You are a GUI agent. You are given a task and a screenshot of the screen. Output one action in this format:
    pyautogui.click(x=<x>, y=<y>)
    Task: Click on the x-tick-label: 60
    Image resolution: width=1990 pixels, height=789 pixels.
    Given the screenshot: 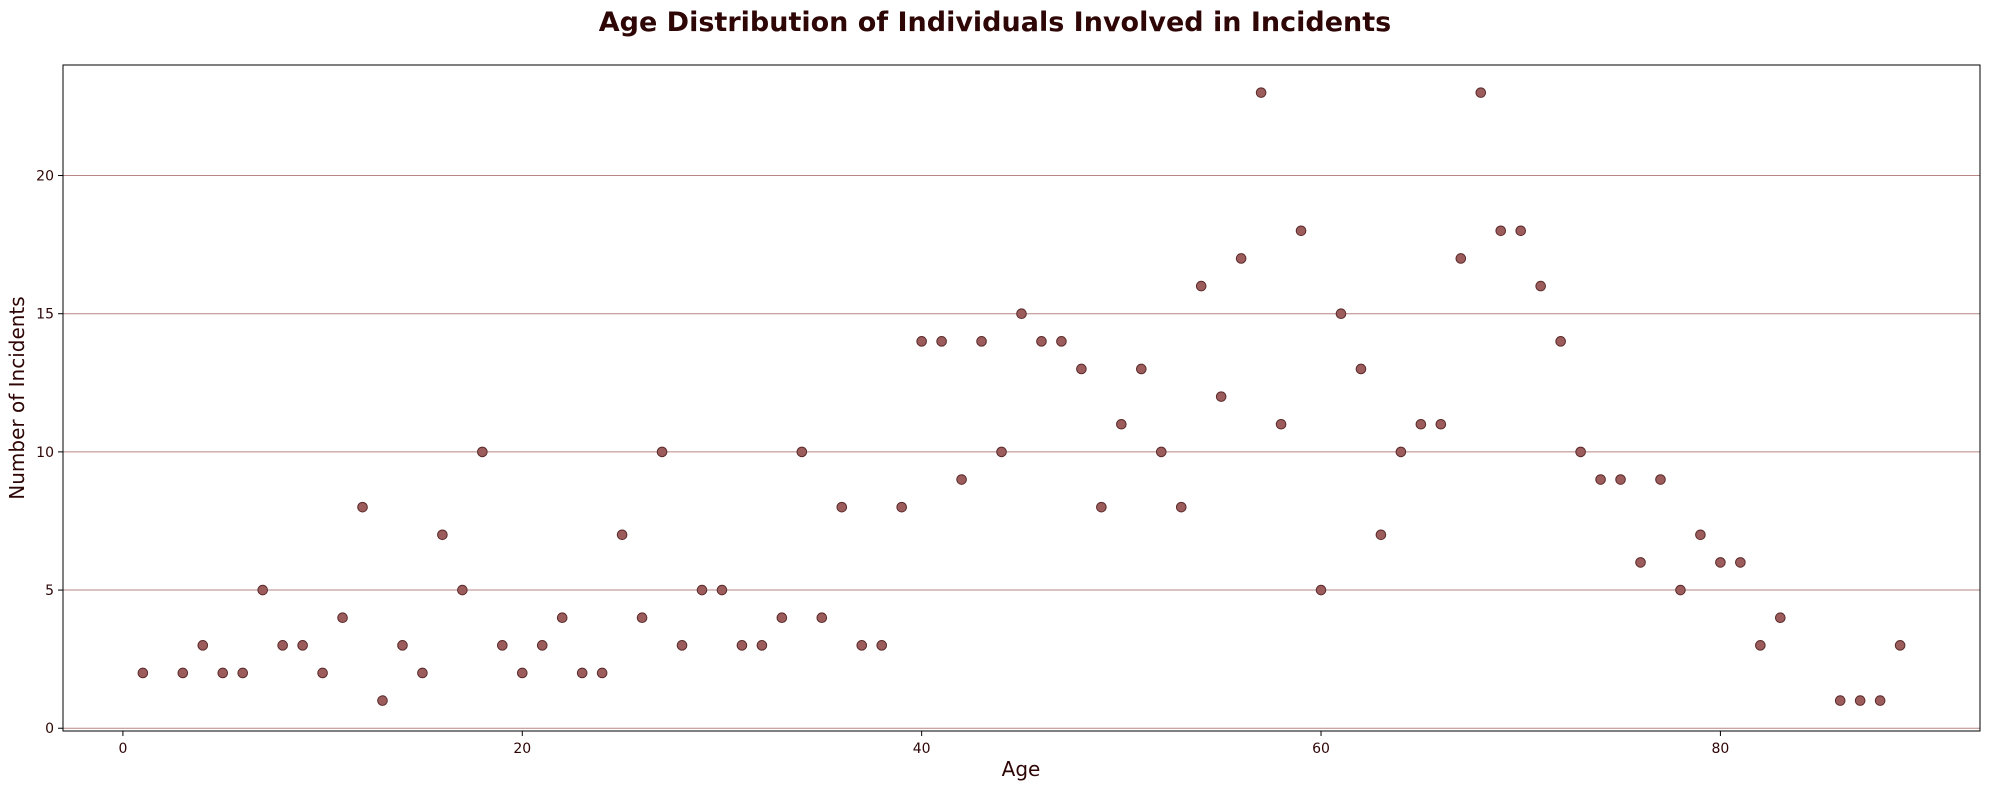 What is the action you would take?
    pyautogui.click(x=1321, y=749)
    